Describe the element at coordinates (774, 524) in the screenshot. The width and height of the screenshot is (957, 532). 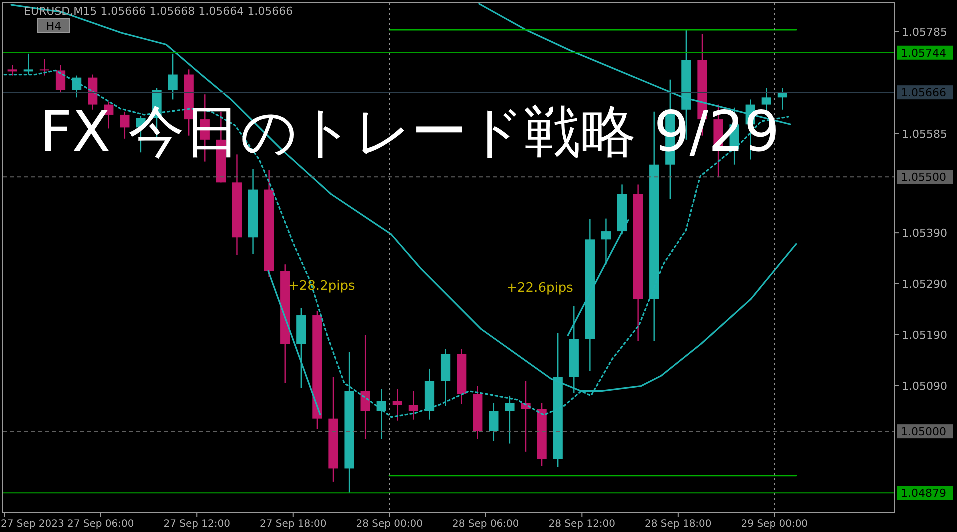
I see `x-tick-label: 29 Sep 00:00` at that location.